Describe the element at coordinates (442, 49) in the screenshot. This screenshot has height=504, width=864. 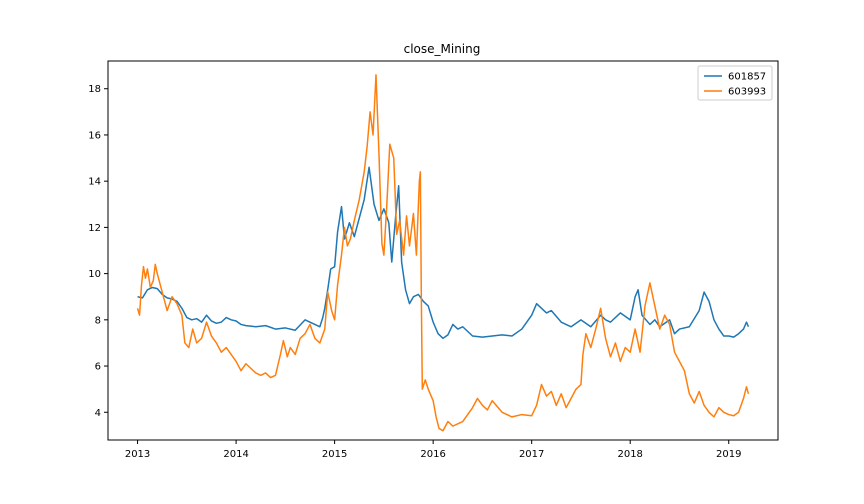
I see `chart-title: close_Mining` at that location.